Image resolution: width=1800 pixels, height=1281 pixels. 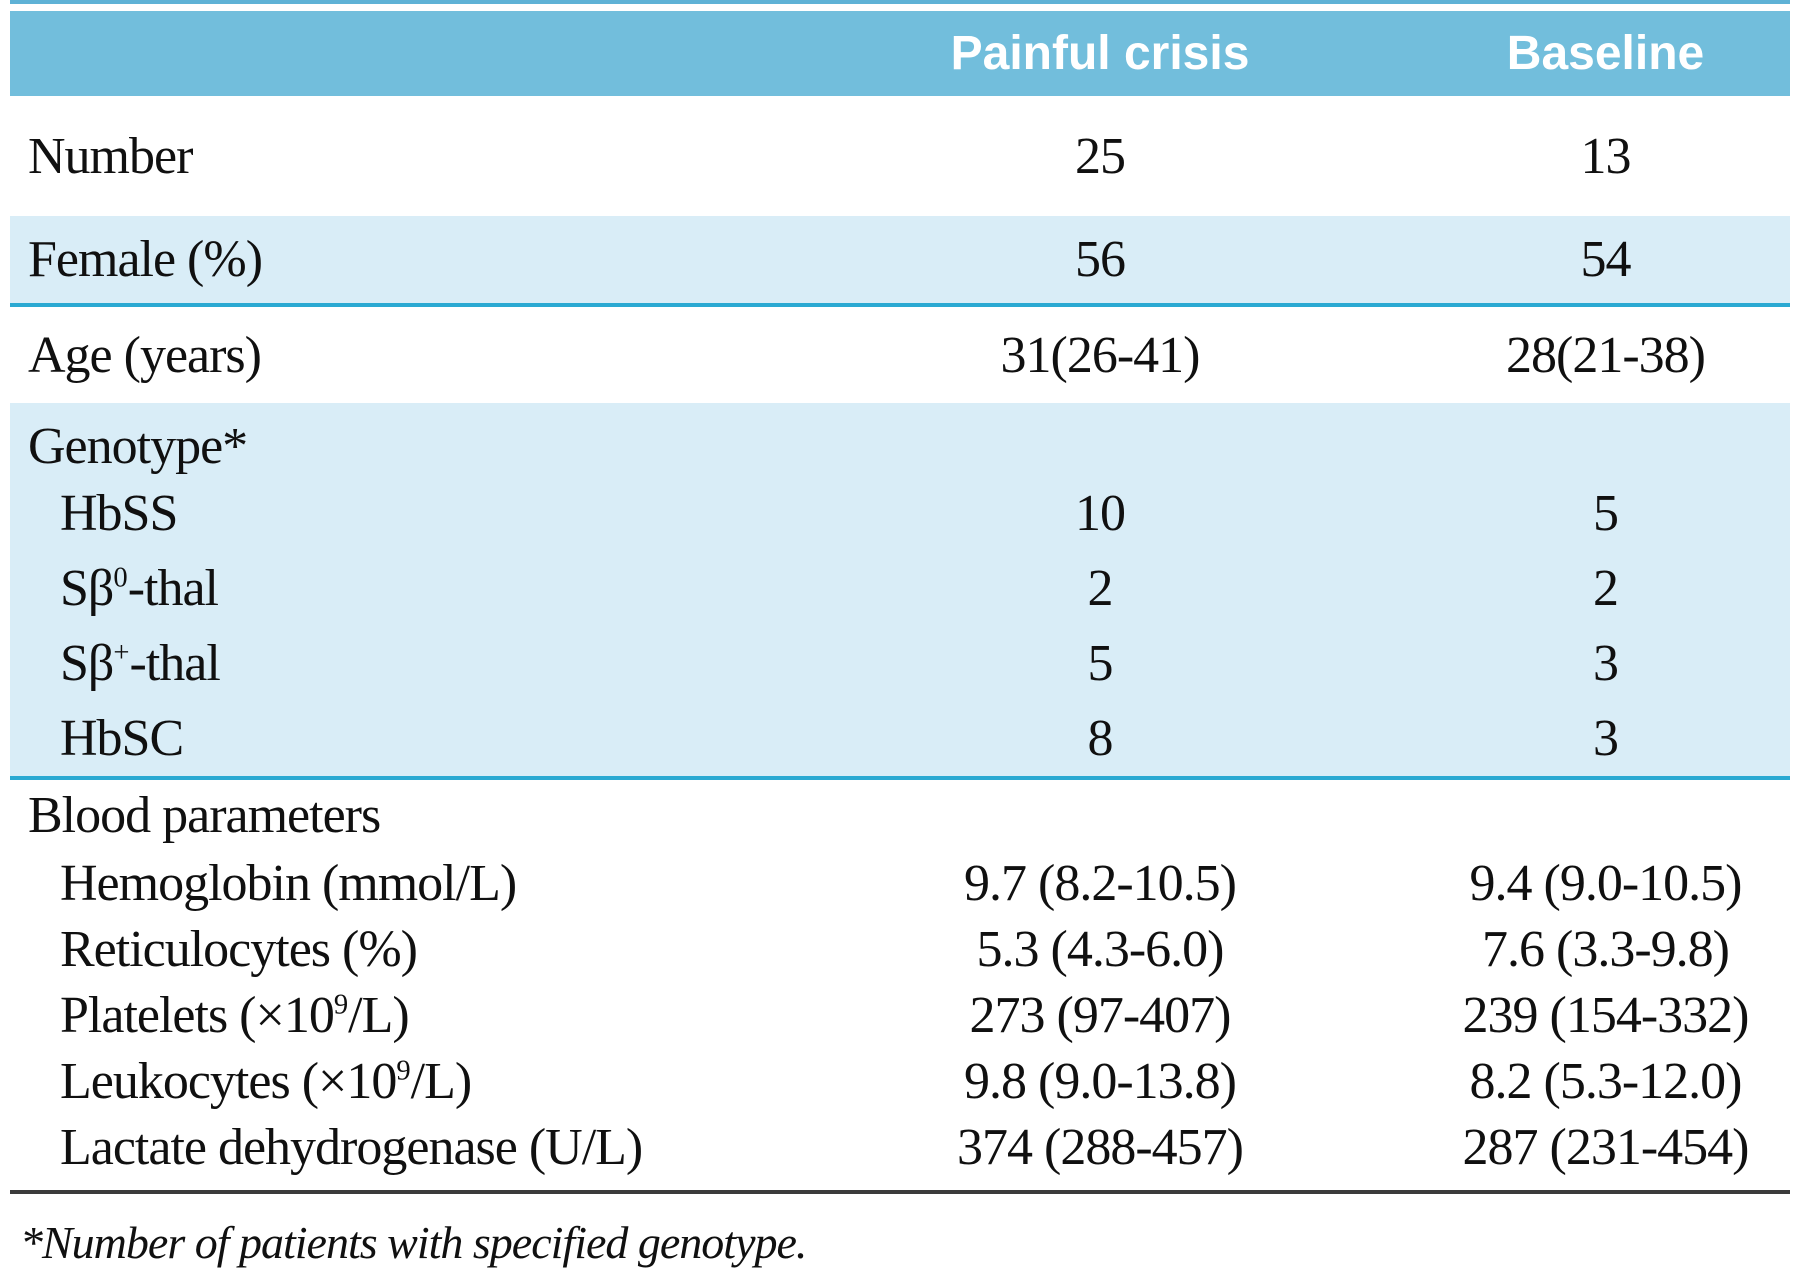 I want to click on painful-crisis-value: 56, so click(x=1100, y=259).